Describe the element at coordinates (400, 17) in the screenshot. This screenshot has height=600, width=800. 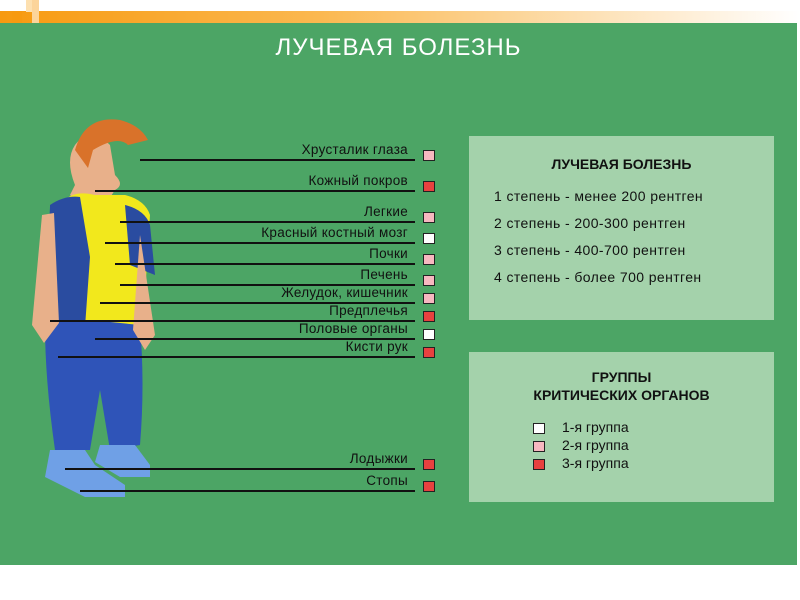
I see `decorative-top-bar` at that location.